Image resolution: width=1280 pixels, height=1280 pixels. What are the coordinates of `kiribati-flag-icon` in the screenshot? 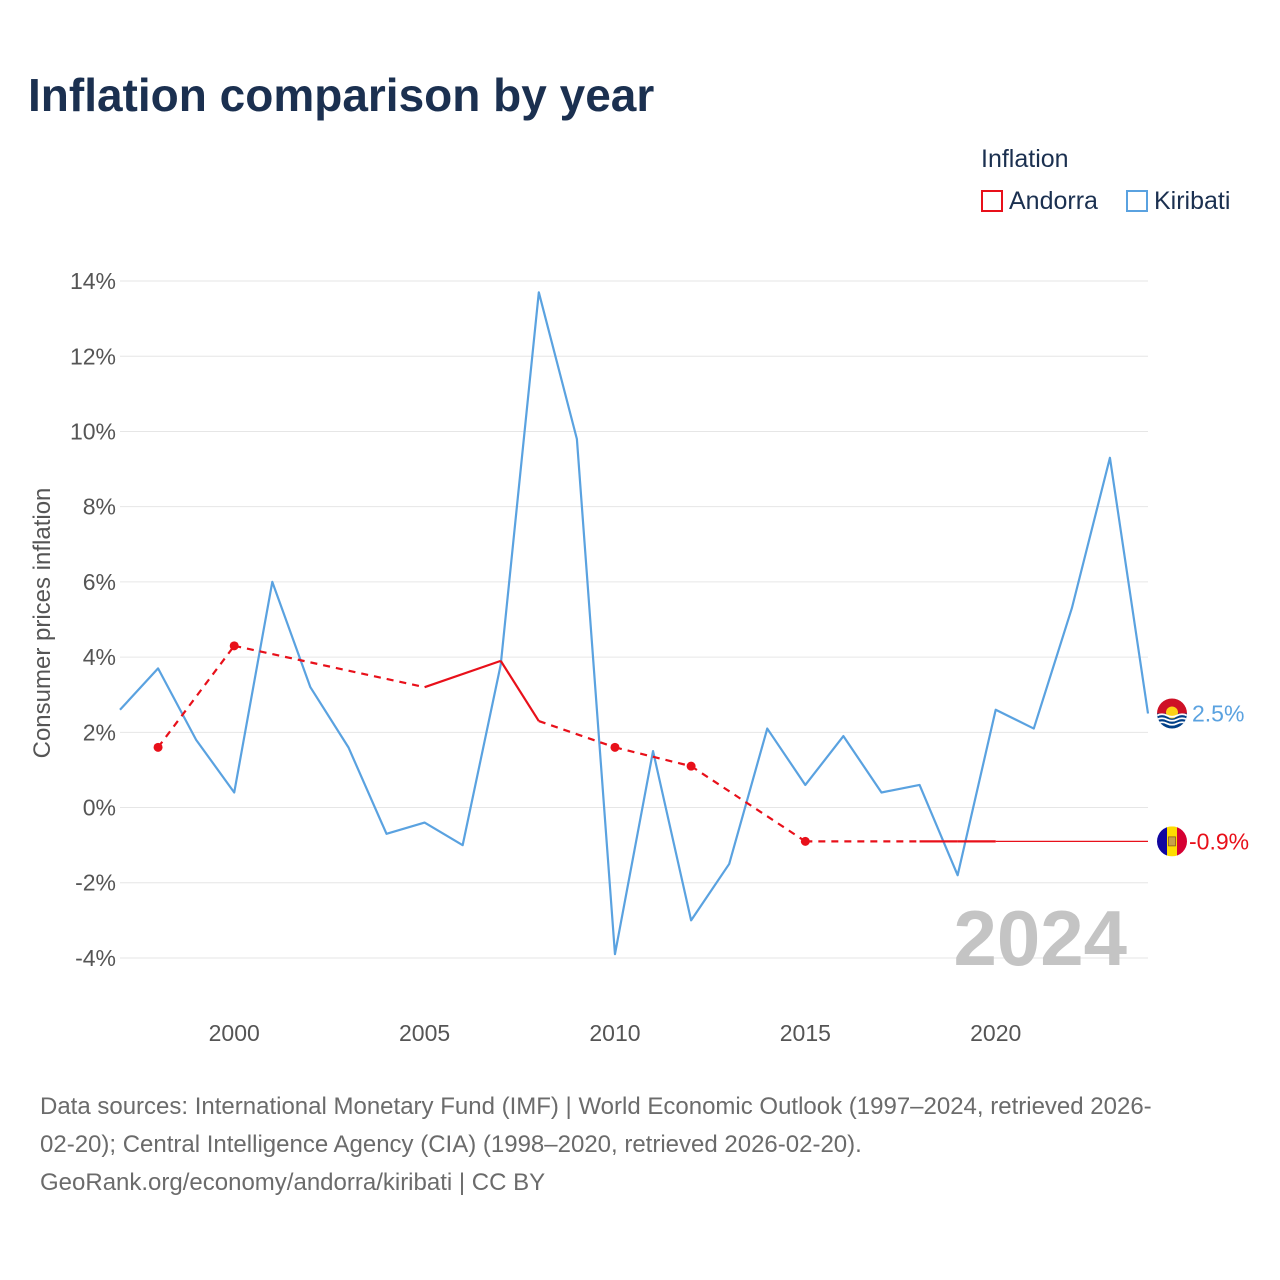 It's located at (1172, 713).